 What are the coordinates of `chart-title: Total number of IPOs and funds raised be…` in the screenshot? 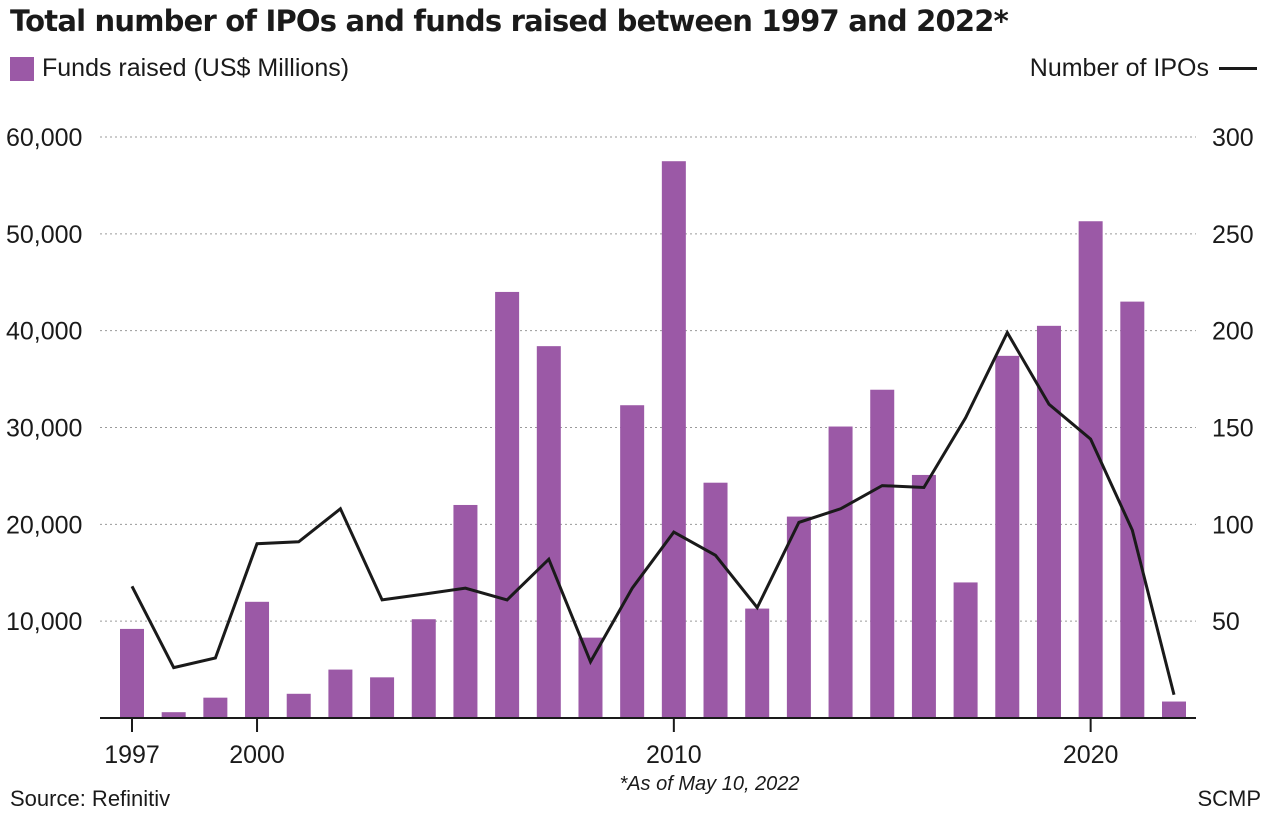 It's located at (509, 21).